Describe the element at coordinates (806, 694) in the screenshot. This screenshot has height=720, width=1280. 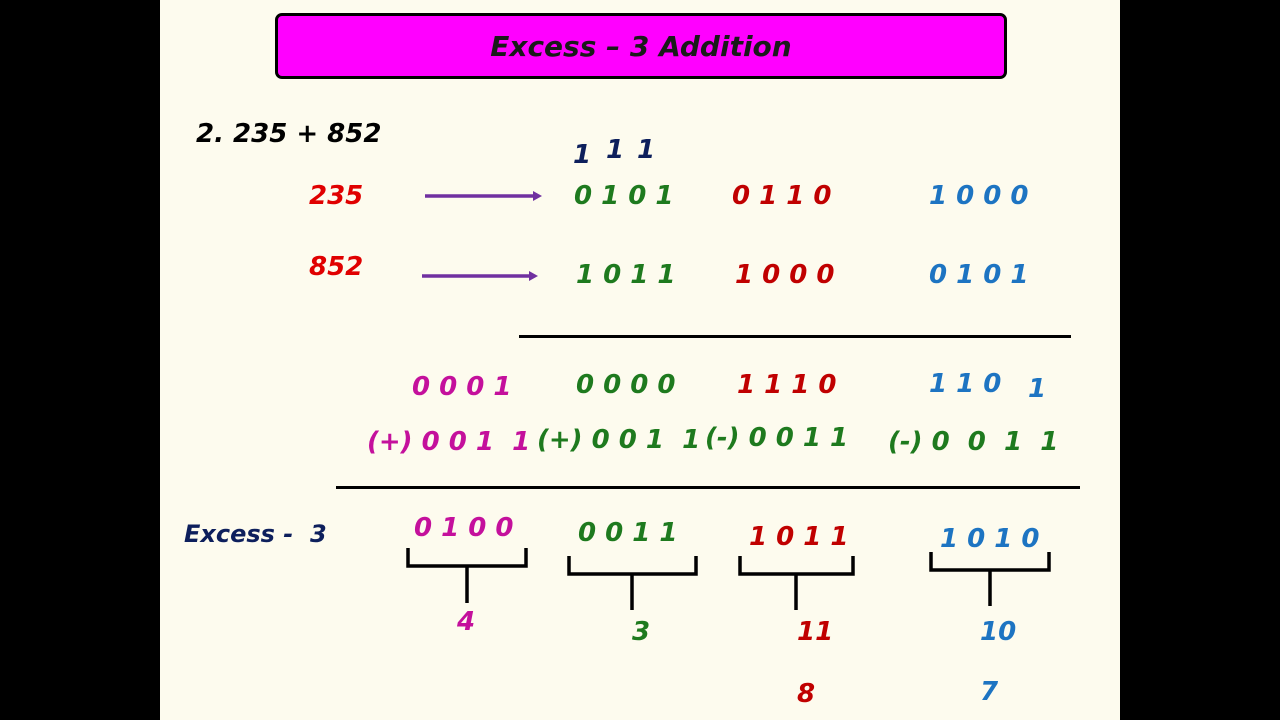
I see `final-digit: 8` at that location.